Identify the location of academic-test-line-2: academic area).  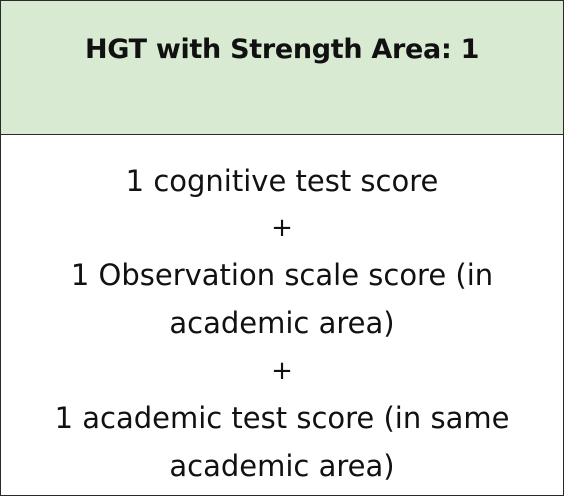
(282, 466).